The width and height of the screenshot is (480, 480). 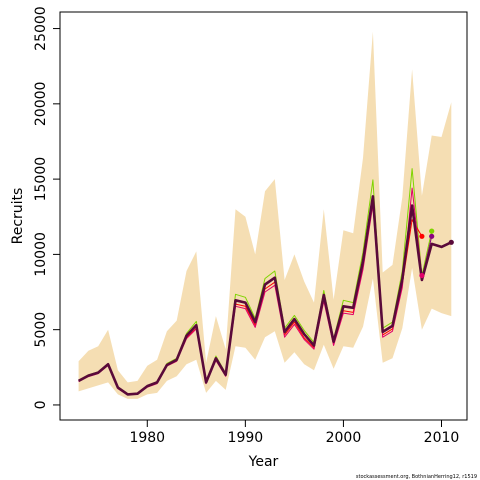 What do you see at coordinates (246, 438) in the screenshot?
I see `x-tick-label: 1990` at bounding box center [246, 438].